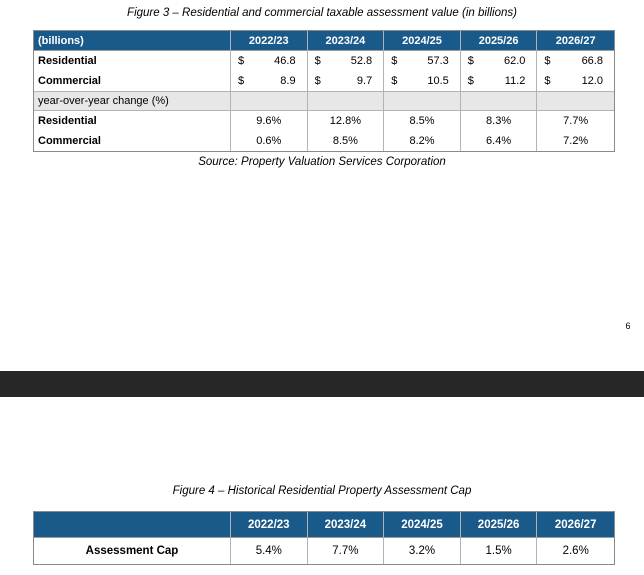  I want to click on fig3-row-label-commercial: Commercial, so click(132, 81).